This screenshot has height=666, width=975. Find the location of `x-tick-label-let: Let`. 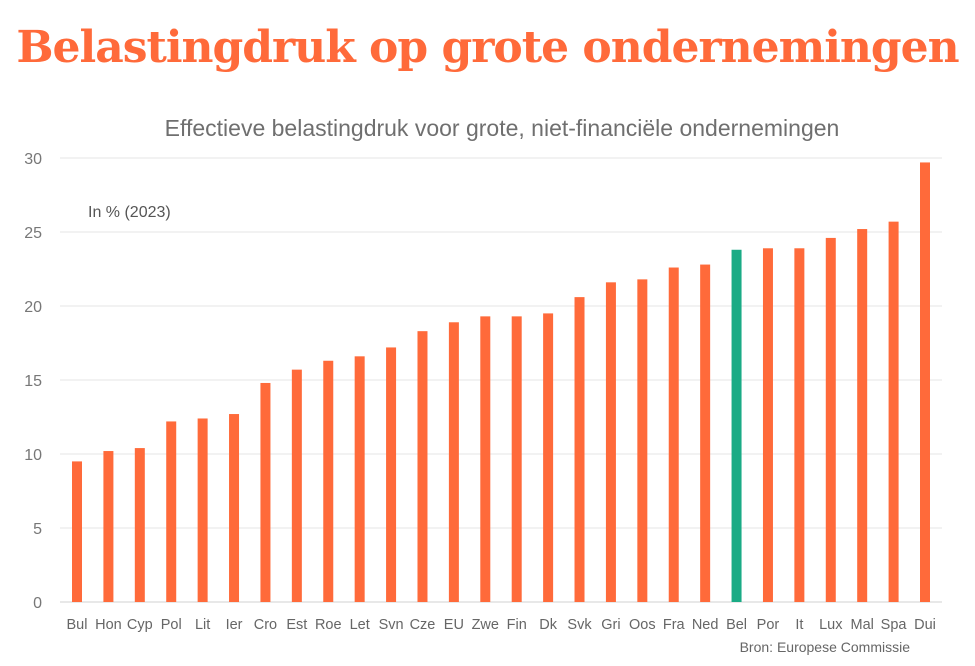

x-tick-label-let: Let is located at coordinates (360, 625).